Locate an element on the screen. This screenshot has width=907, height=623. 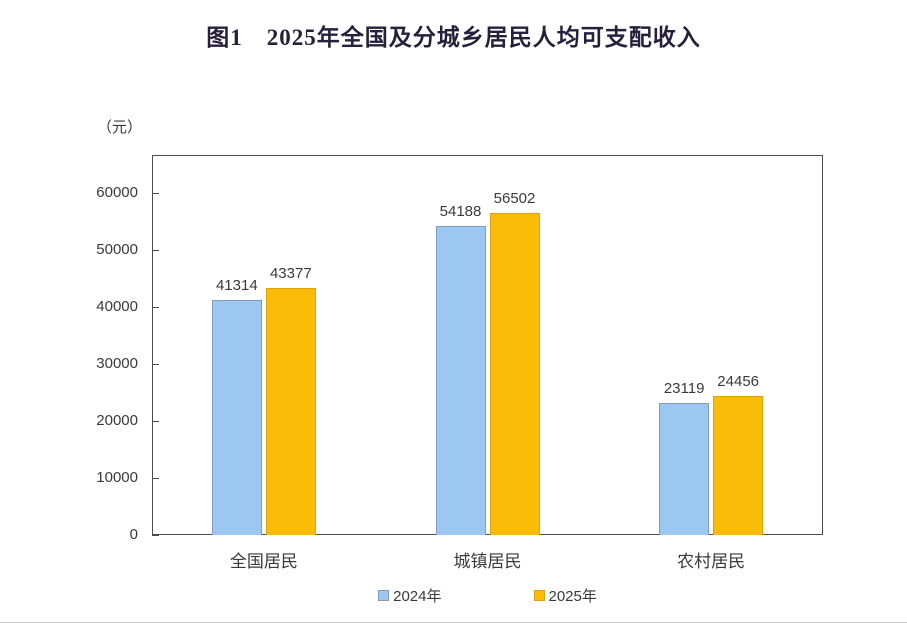
bar-2025年-城镇居民 is located at coordinates (514, 373).